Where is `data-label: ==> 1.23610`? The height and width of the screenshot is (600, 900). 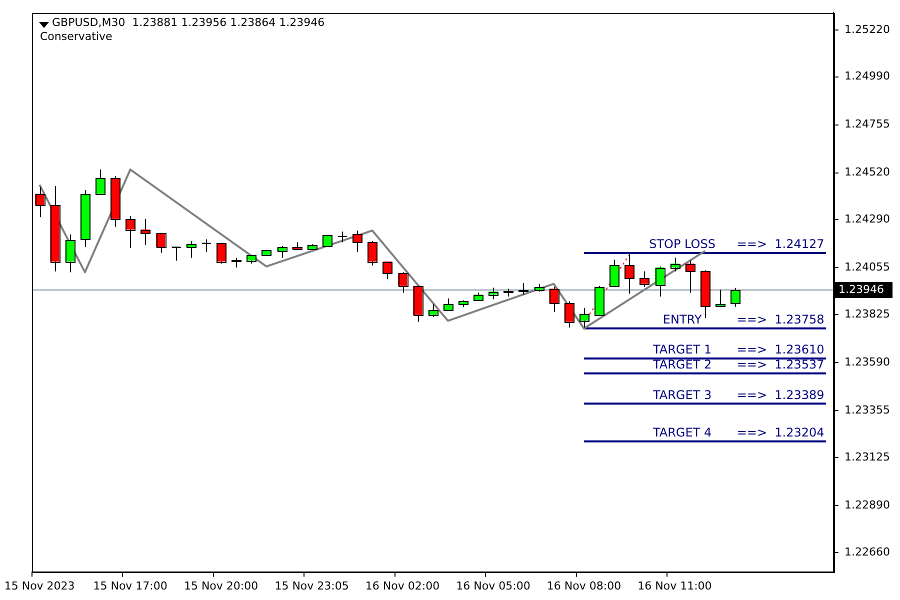
data-label: ==> 1.23610 is located at coordinates (780, 349).